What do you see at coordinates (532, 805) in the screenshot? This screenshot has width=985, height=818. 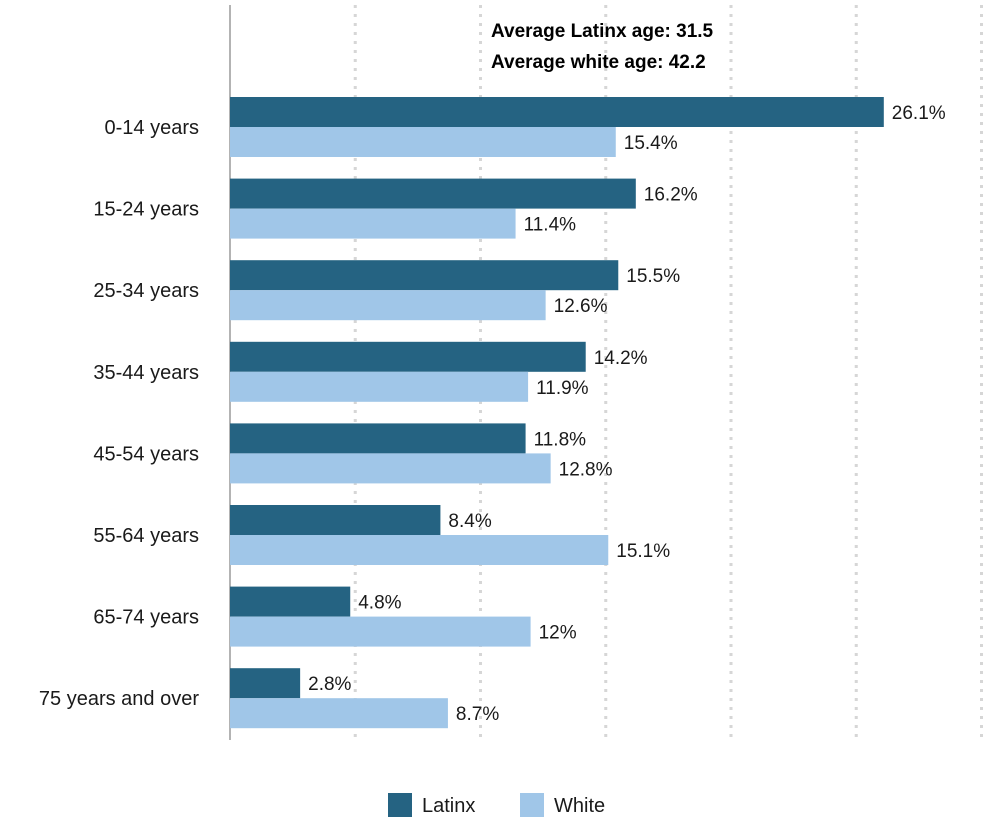 I see `legend-swatch-white` at bounding box center [532, 805].